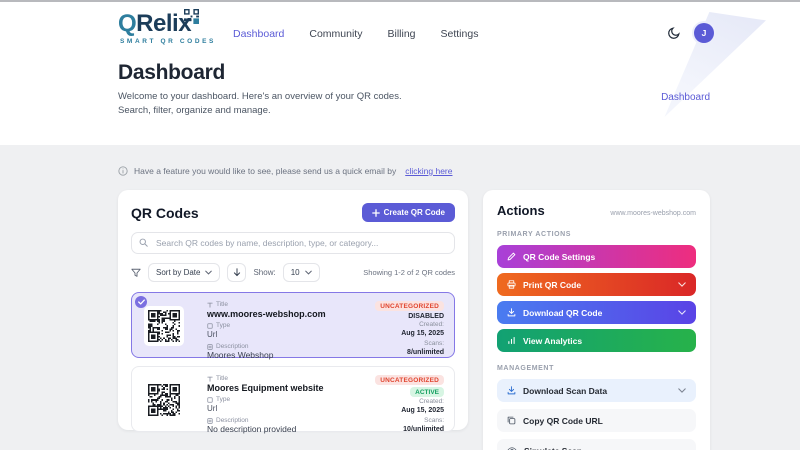  What do you see at coordinates (165, 212) in the screenshot?
I see `qr-panel-title: QR Codes` at bounding box center [165, 212].